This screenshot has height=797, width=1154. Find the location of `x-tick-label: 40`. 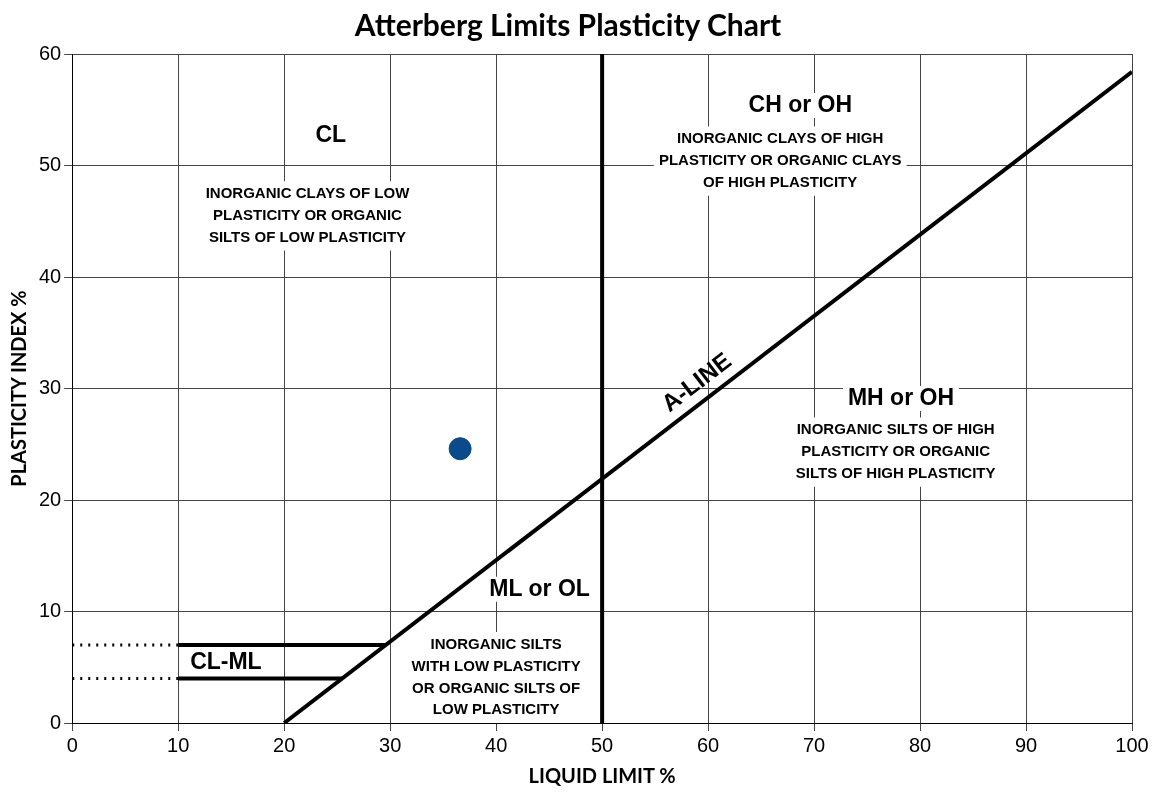

x-tick-label: 40 is located at coordinates (496, 744).